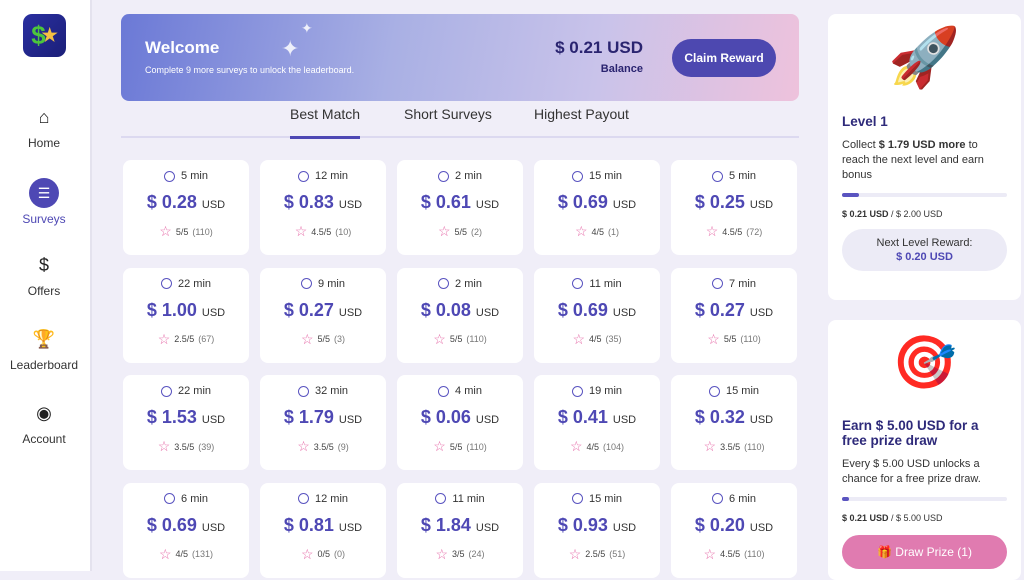 The height and width of the screenshot is (580, 1024). Describe the element at coordinates (44, 349) in the screenshot. I see `sidebar-item-leaderboard: 🏆 Leaderboard` at that location.